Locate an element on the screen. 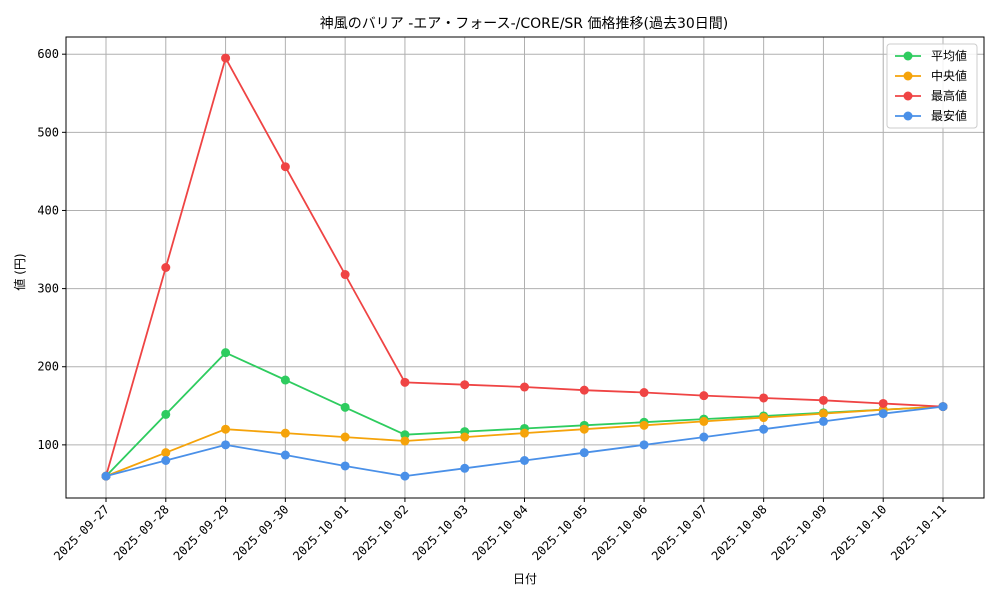 Image resolution: width=1000 pixels, height=600 pixels. x-tick-label: 2025-10-01 is located at coordinates (320, 532).